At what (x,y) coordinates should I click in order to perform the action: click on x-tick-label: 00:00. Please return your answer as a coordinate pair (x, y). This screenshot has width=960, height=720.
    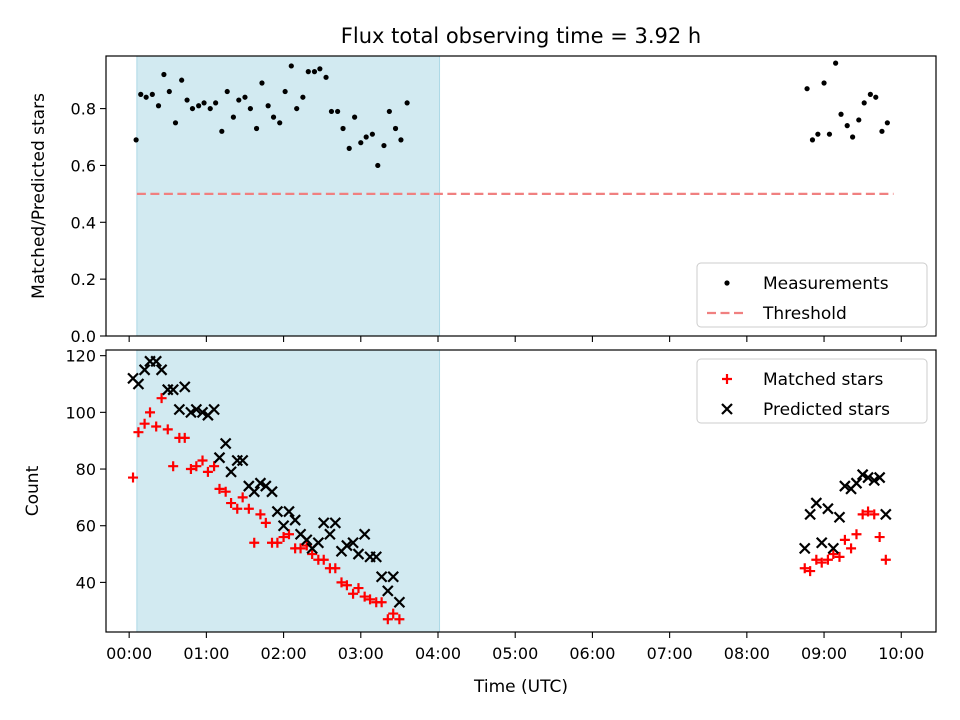
    Looking at the image, I should click on (129, 653).